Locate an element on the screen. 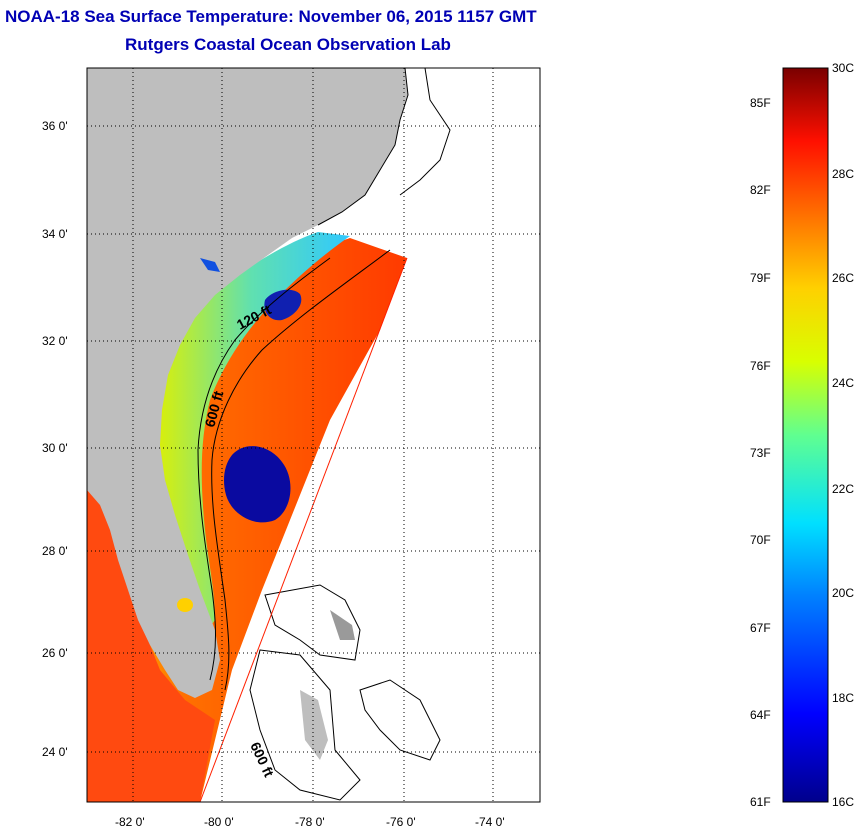 The height and width of the screenshot is (832, 864). bahamas-land is located at coordinates (314, 725).